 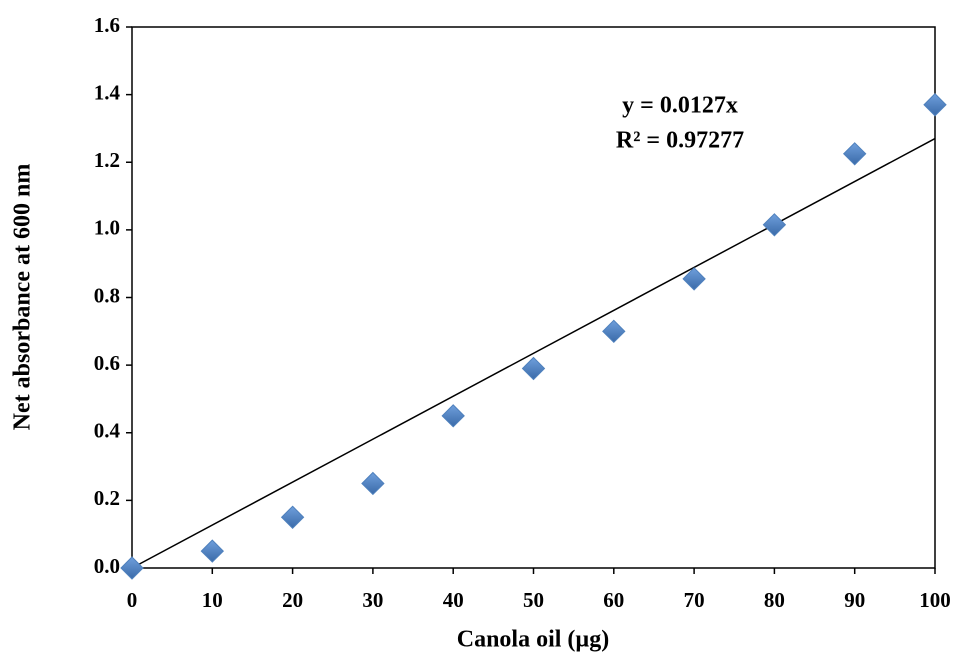 What do you see at coordinates (533, 600) in the screenshot?
I see `x-tick-label: 50` at bounding box center [533, 600].